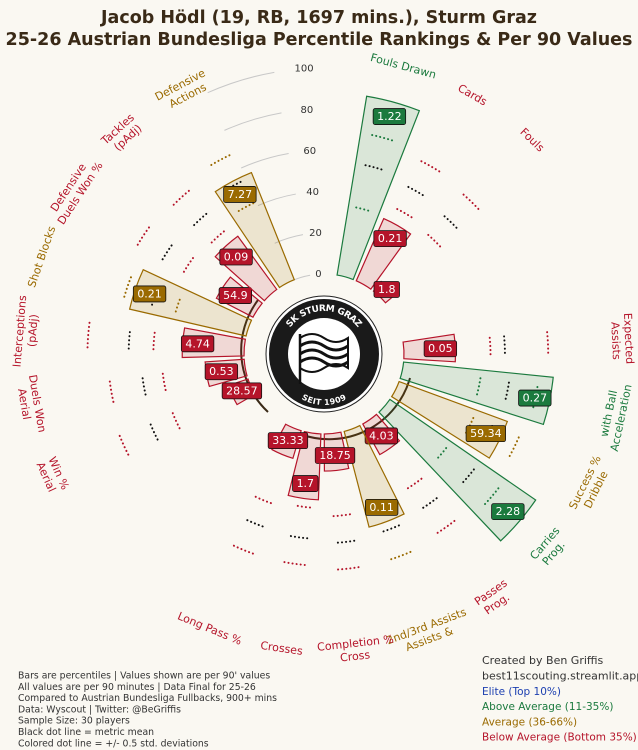 The width and height of the screenshot is (638, 750). I want to click on r-tick-label: 40, so click(312, 192).